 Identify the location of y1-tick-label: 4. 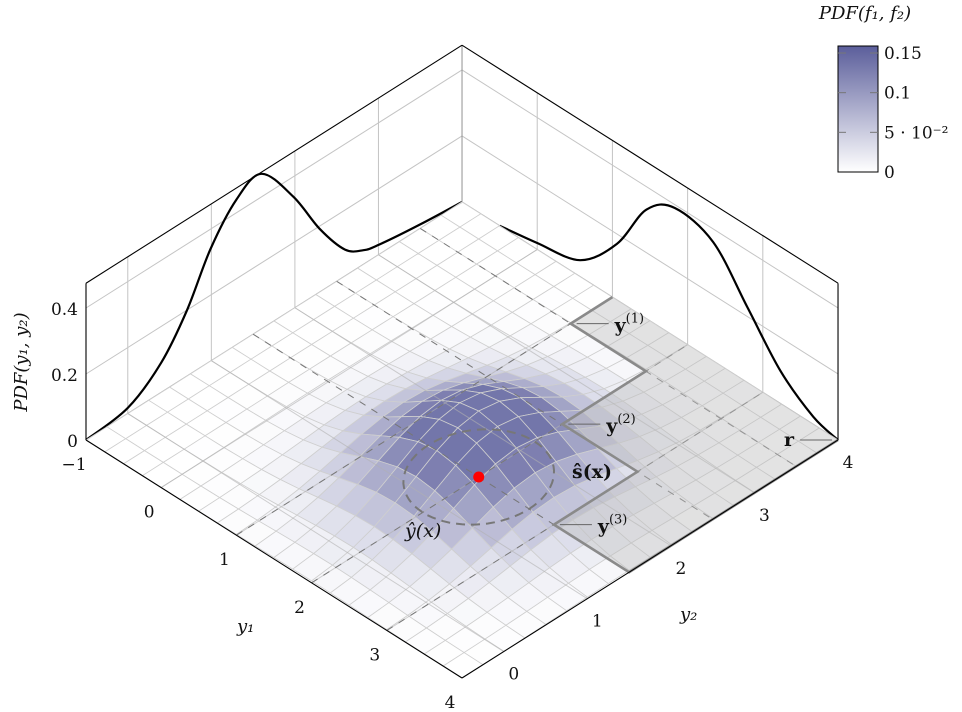
(450, 702).